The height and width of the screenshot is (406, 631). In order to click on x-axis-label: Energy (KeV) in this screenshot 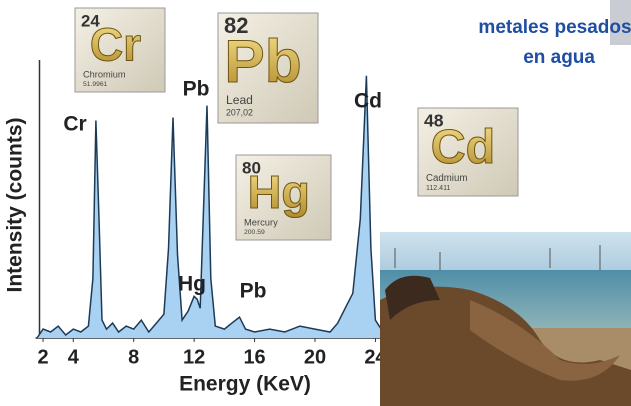, I will do `click(245, 384)`.